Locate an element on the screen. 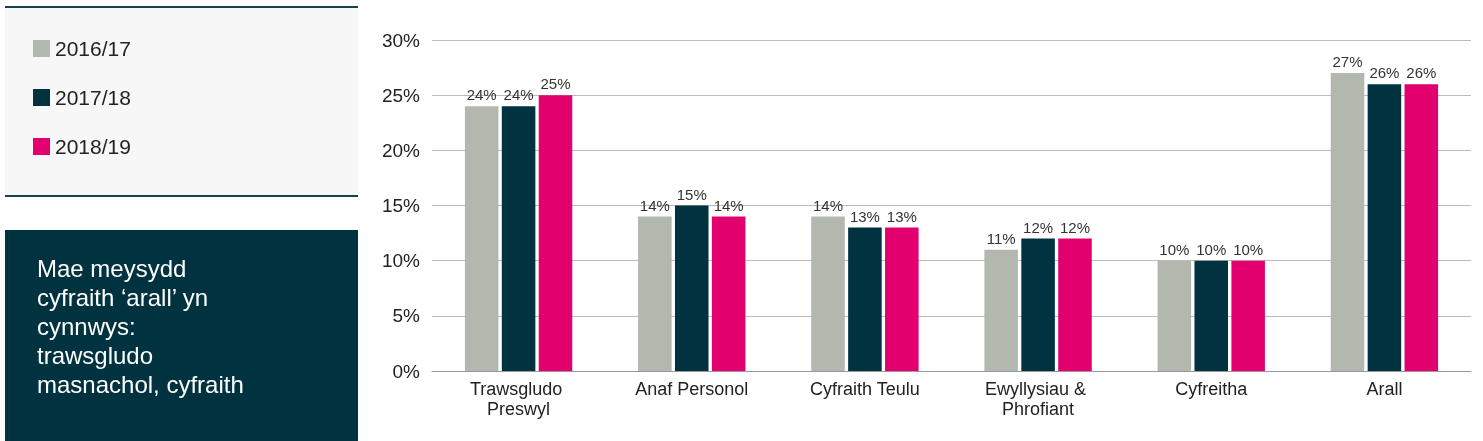  data-label: 25% is located at coordinates (555, 84).